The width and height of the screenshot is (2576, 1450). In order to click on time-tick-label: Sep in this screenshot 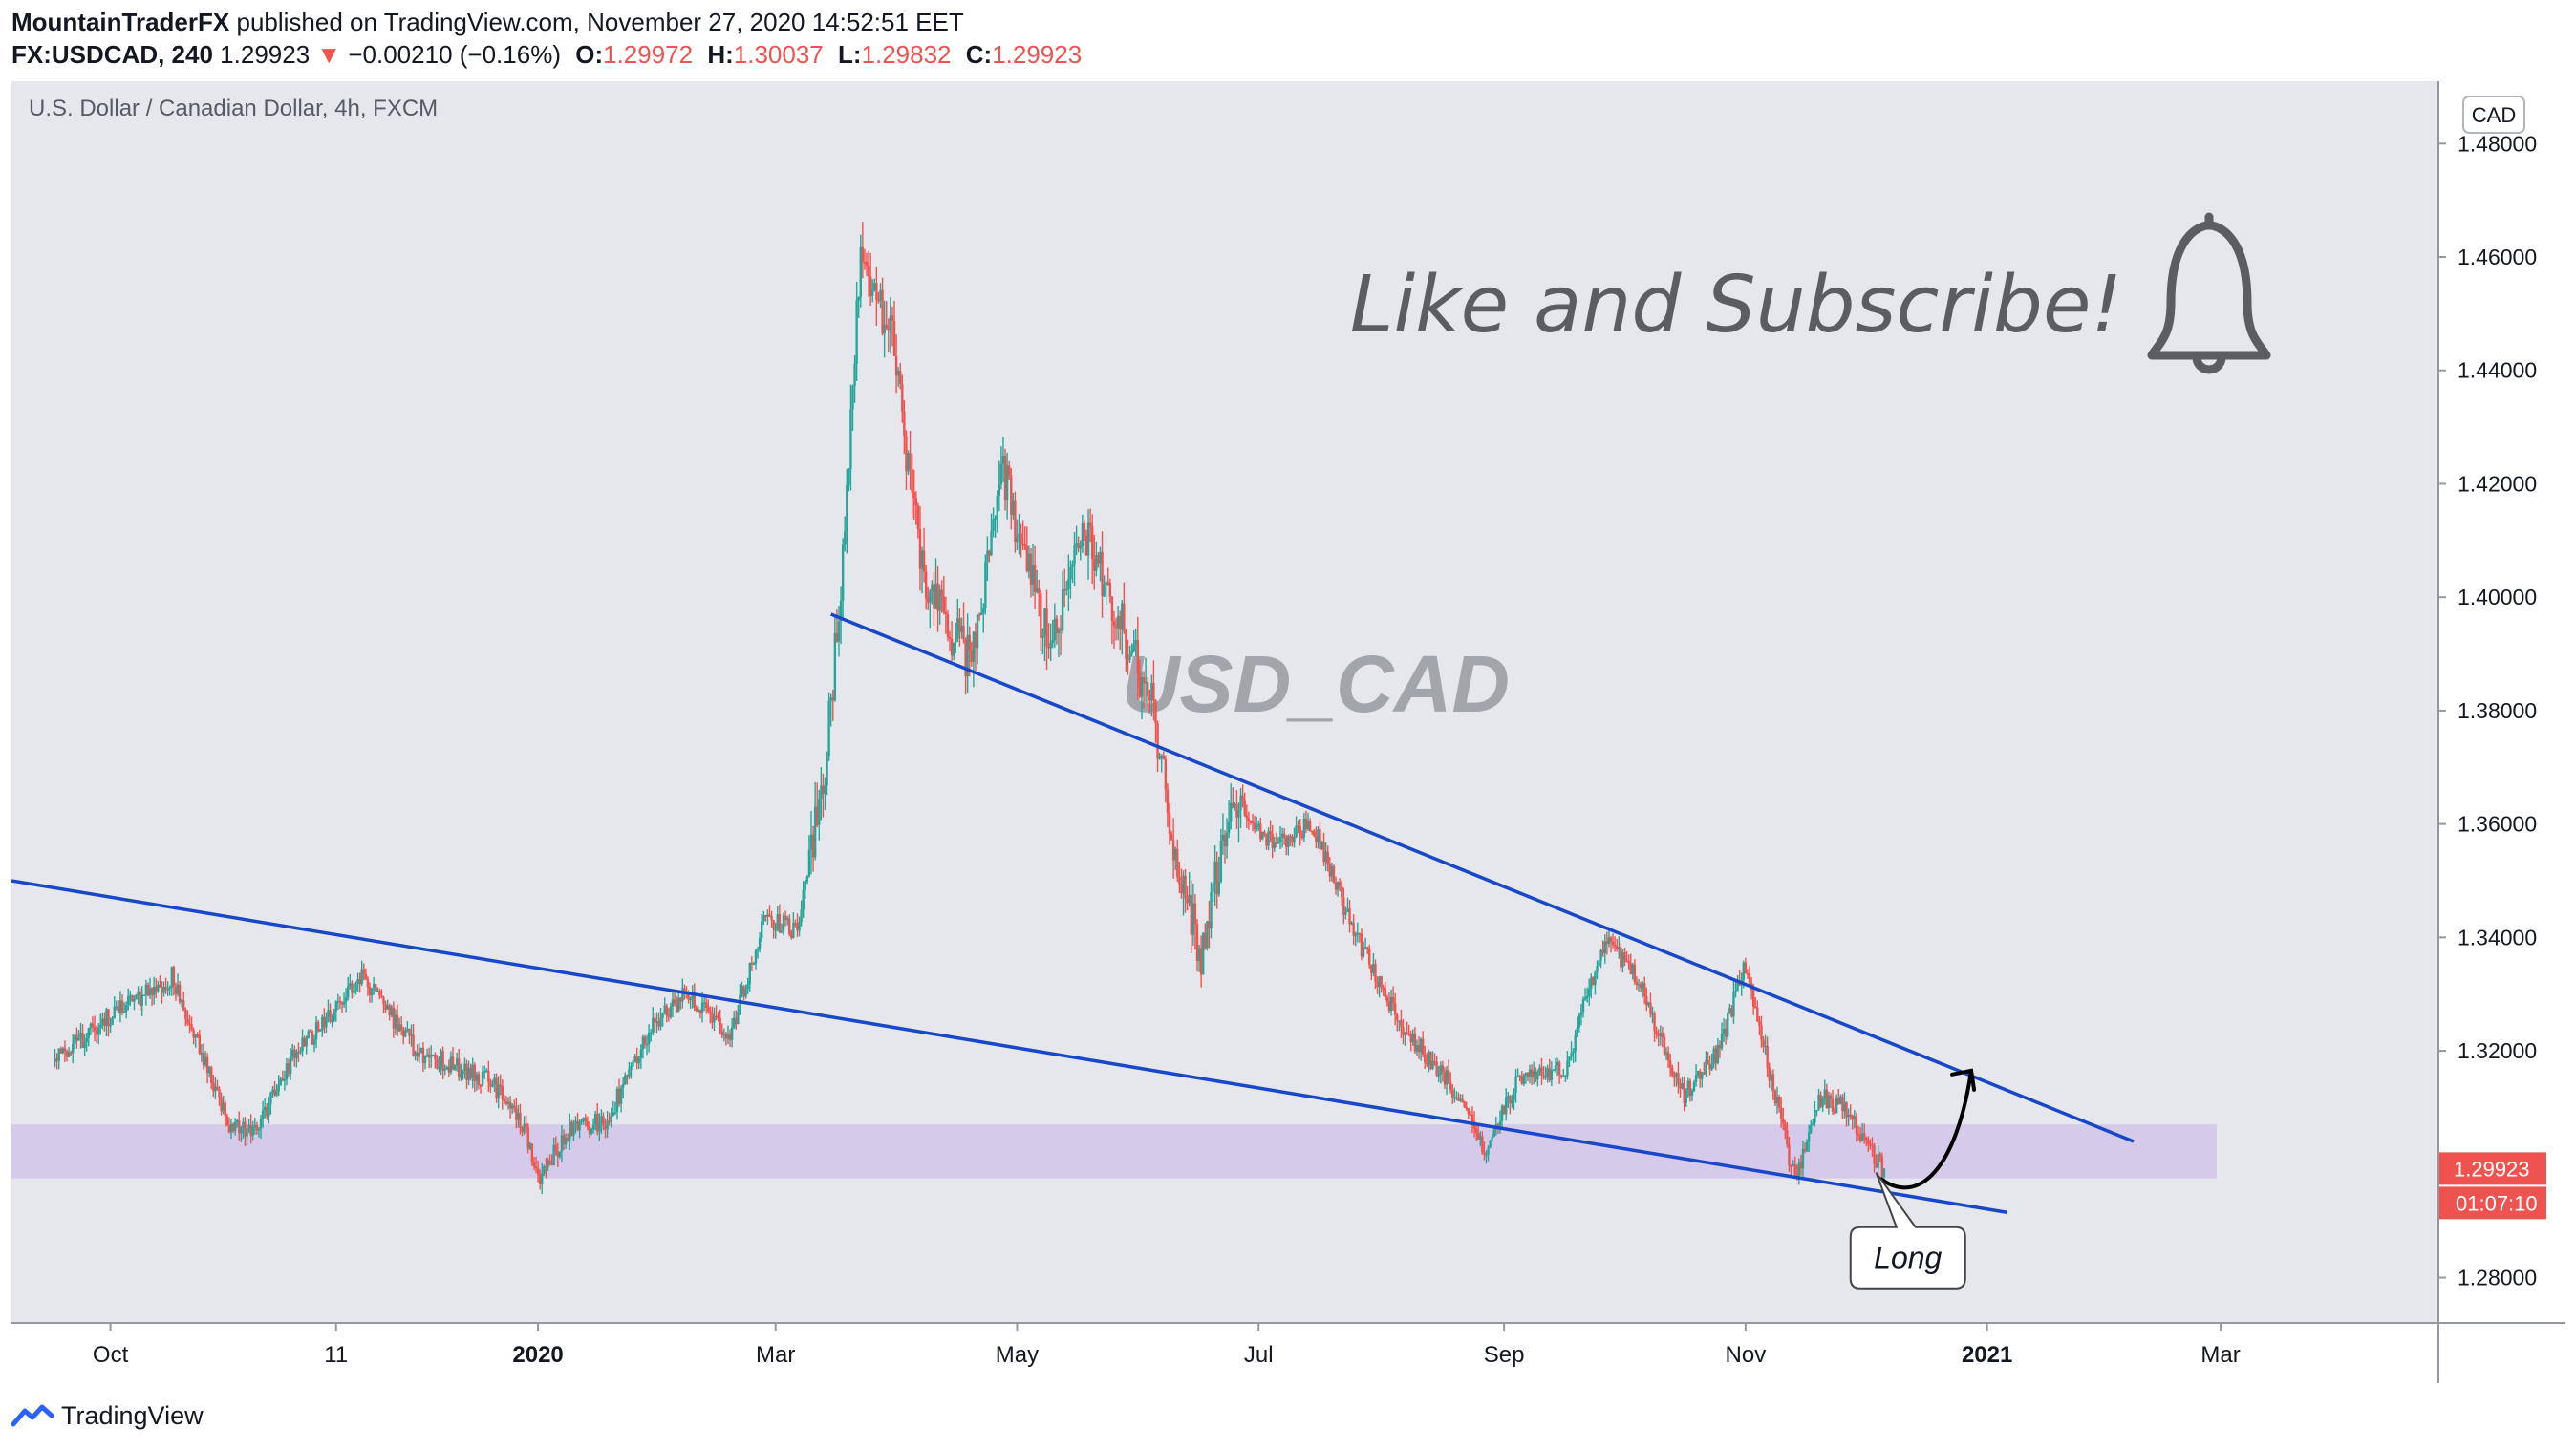, I will do `click(1504, 1355)`.